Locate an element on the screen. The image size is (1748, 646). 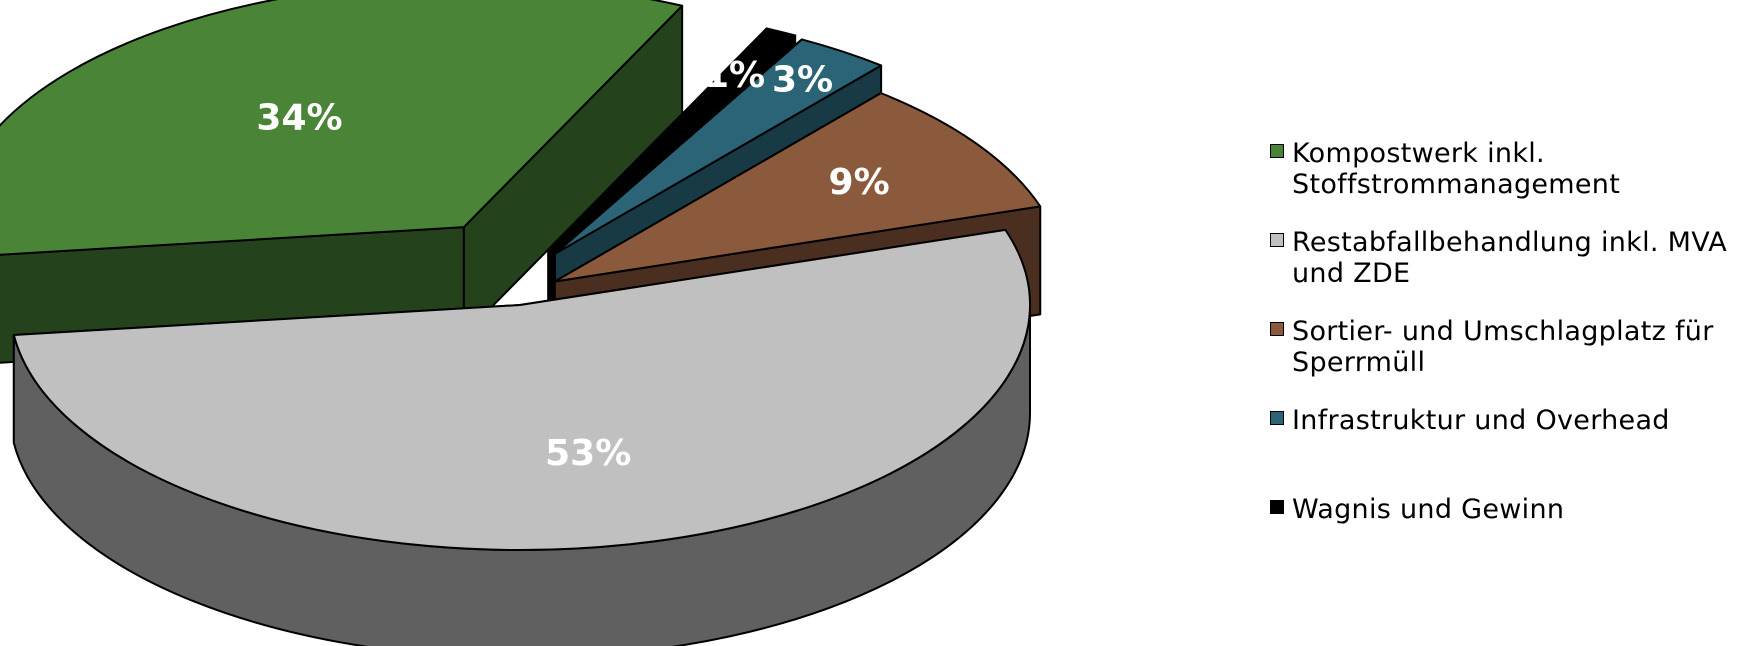
legend-swatch-wagnis is located at coordinates (1277, 507).